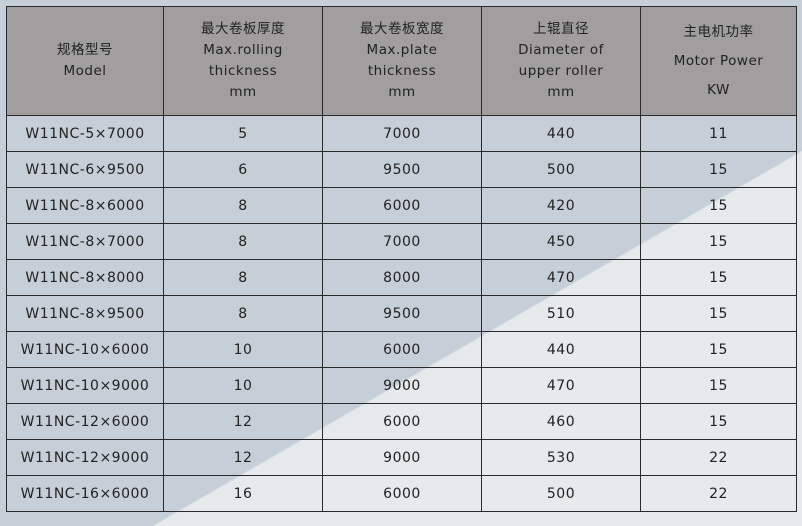  Describe the element at coordinates (402, 29) in the screenshot. I see `header-zh: 最大卷板宽度` at that location.